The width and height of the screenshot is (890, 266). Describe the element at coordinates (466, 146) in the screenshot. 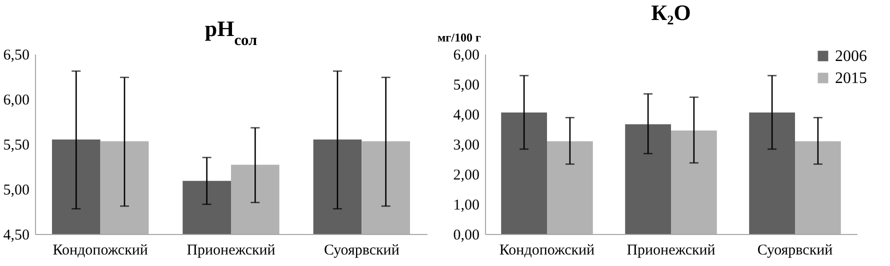

I see `y-tick-label: 3,00` at that location.